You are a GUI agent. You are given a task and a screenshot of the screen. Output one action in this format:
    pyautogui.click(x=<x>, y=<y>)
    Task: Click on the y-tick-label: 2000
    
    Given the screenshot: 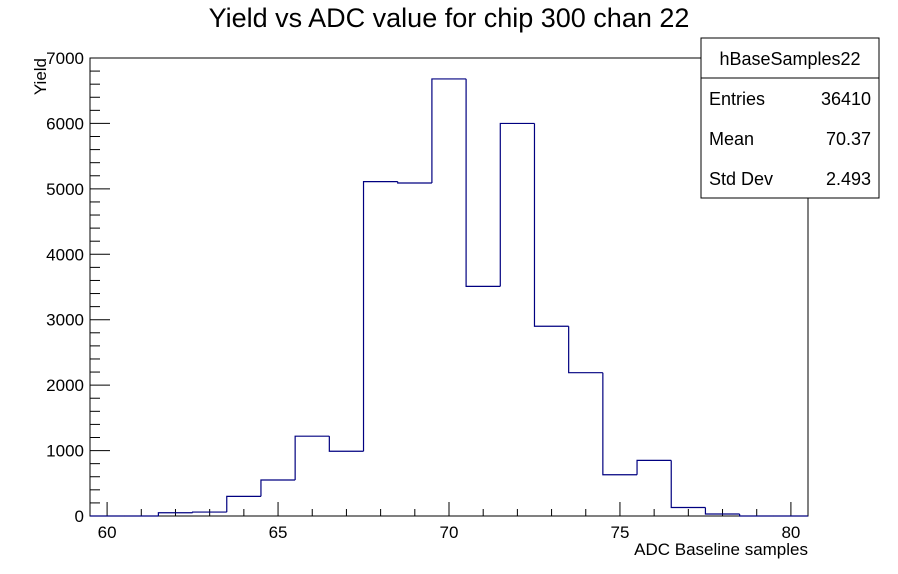 What is the action you would take?
    pyautogui.click(x=65, y=385)
    